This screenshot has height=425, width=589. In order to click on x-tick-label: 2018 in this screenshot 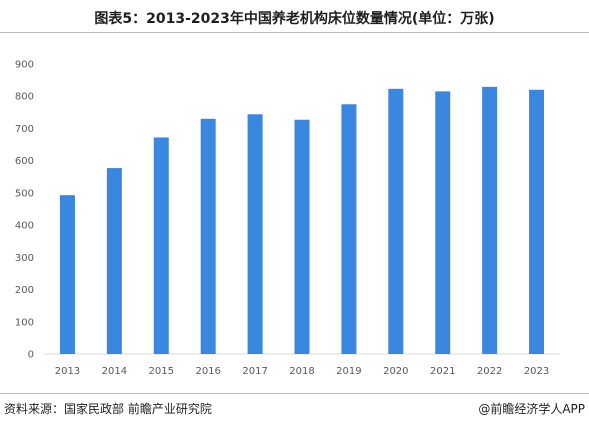, I will do `click(301, 371)`.